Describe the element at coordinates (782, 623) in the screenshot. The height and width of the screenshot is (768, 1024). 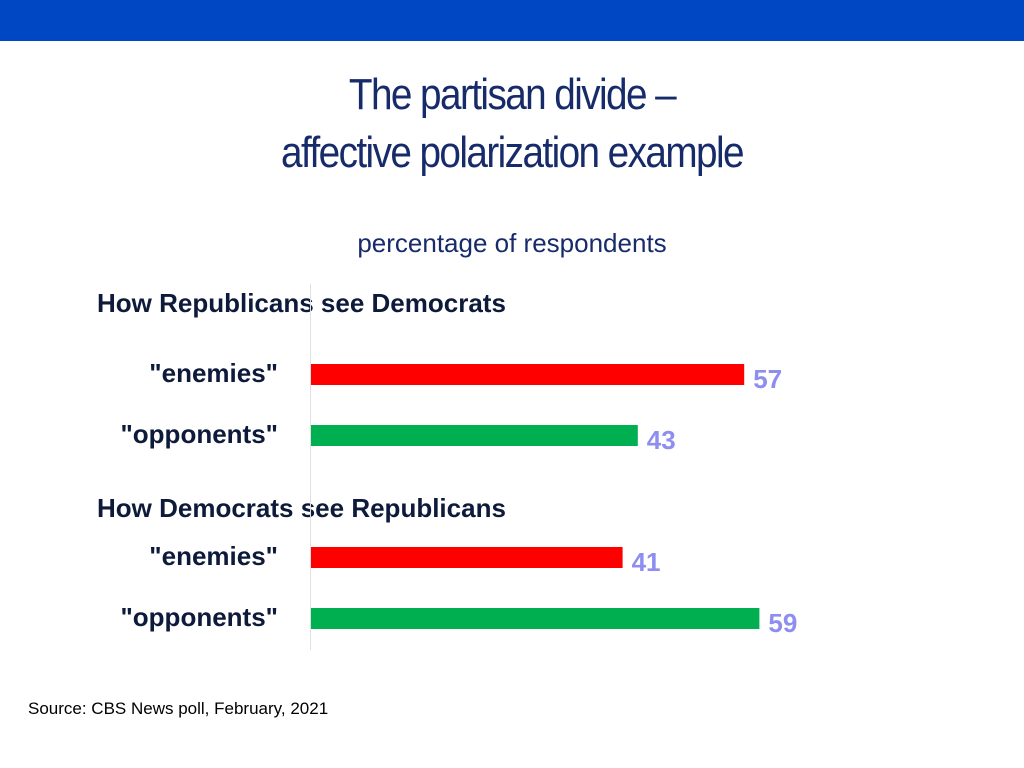
I see `value-label-dem-opponents: 59` at that location.